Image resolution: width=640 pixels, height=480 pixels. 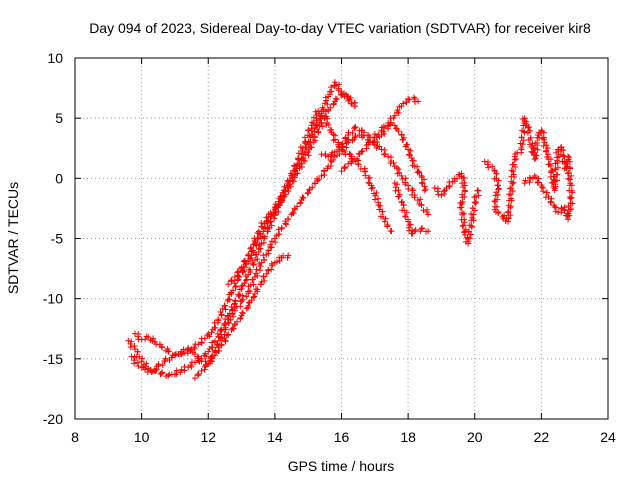 What do you see at coordinates (208, 437) in the screenshot?
I see `x-tick-label: 12` at bounding box center [208, 437].